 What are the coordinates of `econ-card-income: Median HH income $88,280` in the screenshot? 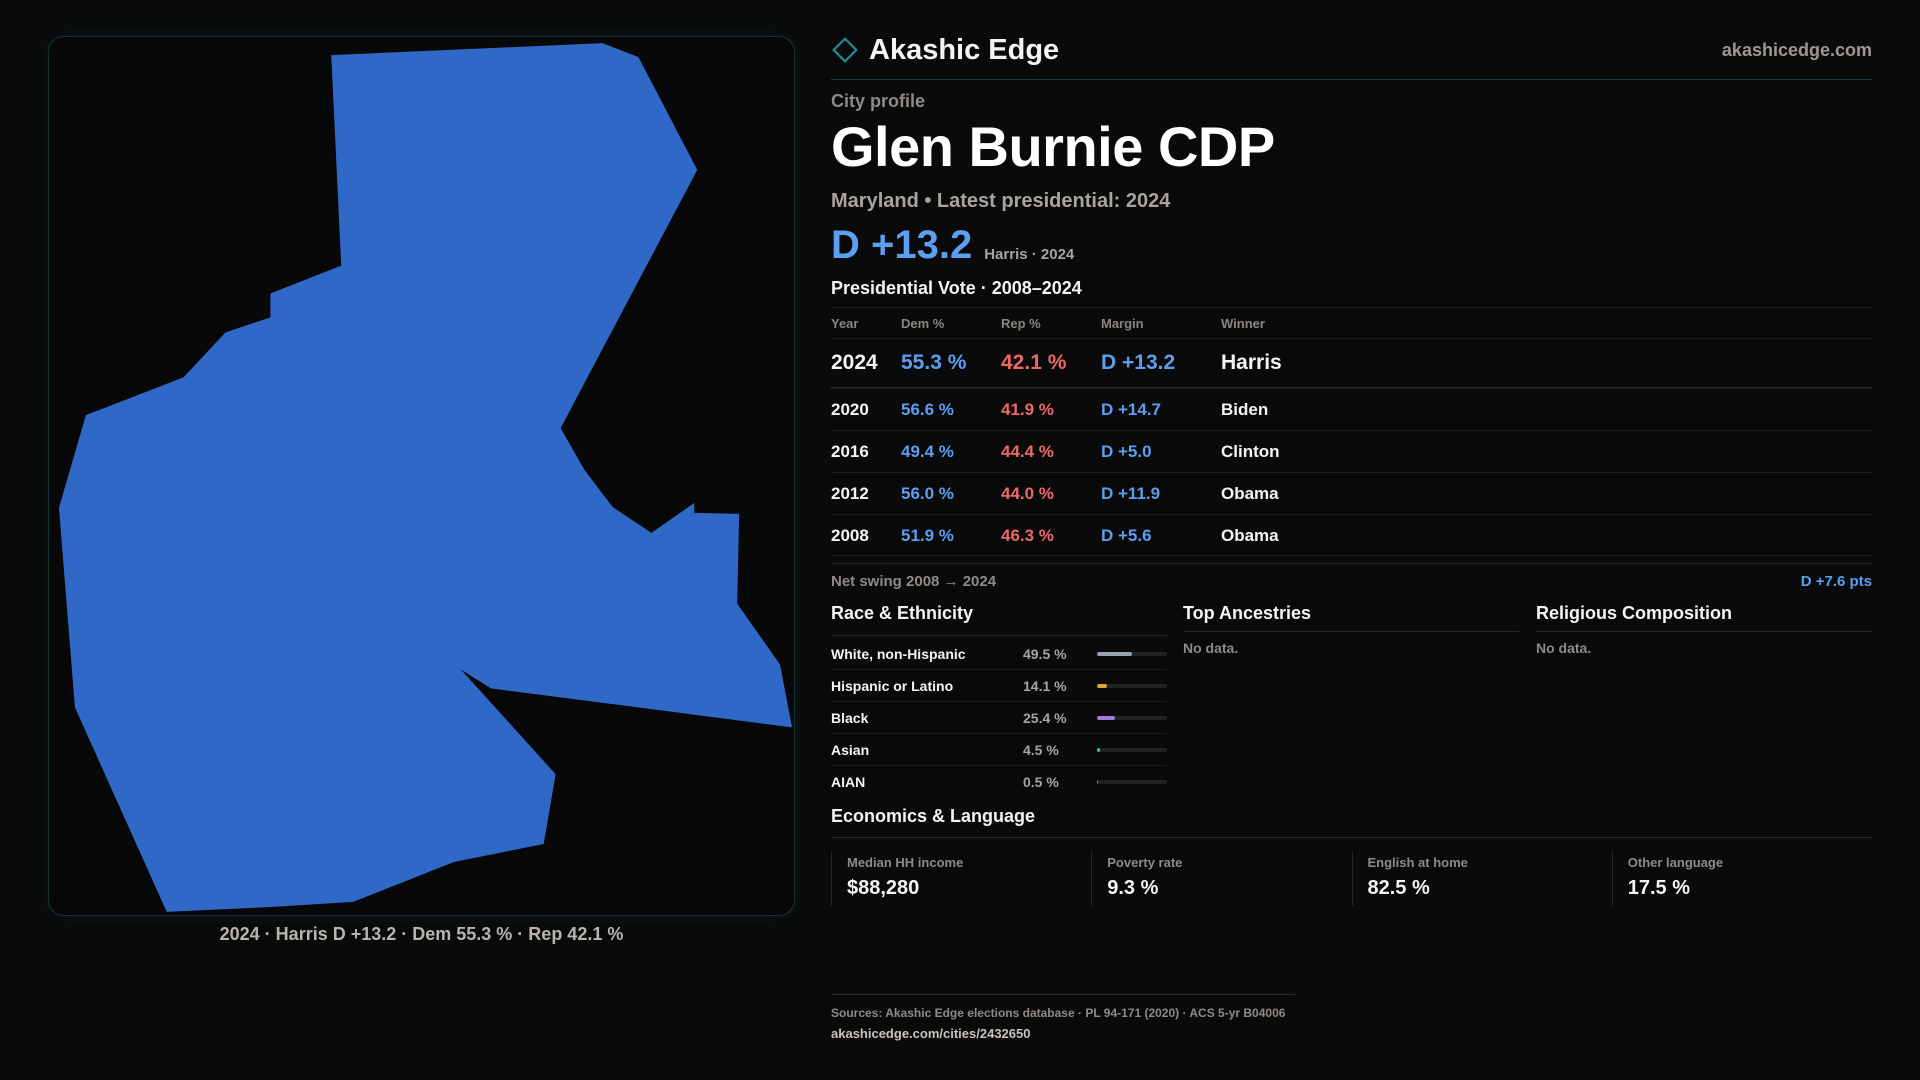 It's located at (961, 879).